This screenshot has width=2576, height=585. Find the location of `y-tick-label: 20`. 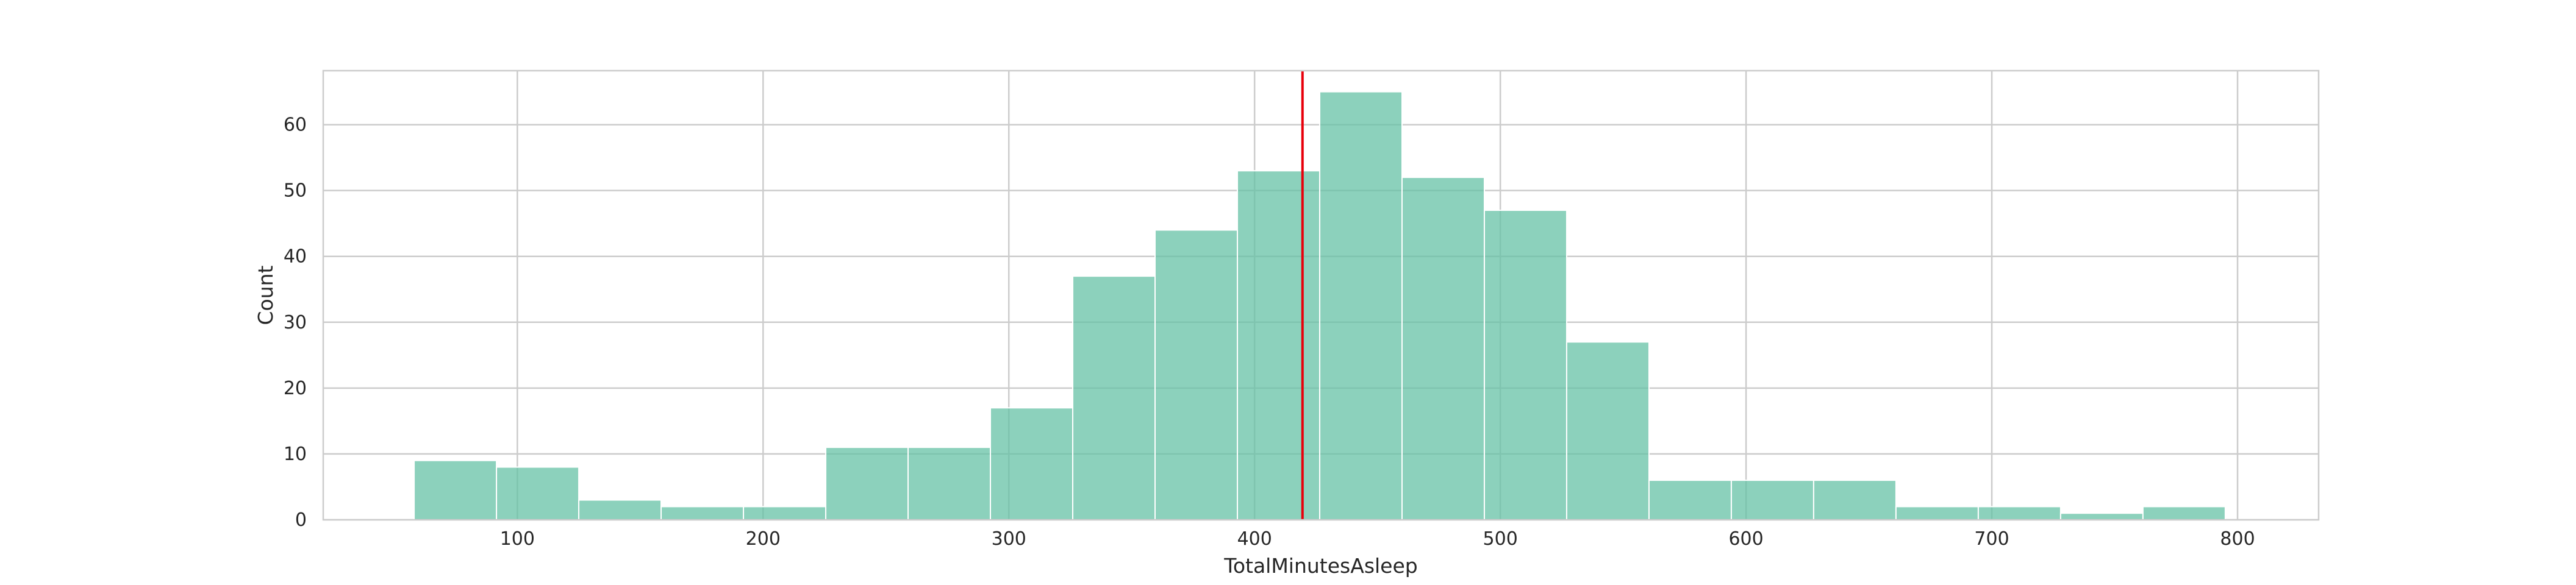

y-tick-label: 20 is located at coordinates (295, 388).